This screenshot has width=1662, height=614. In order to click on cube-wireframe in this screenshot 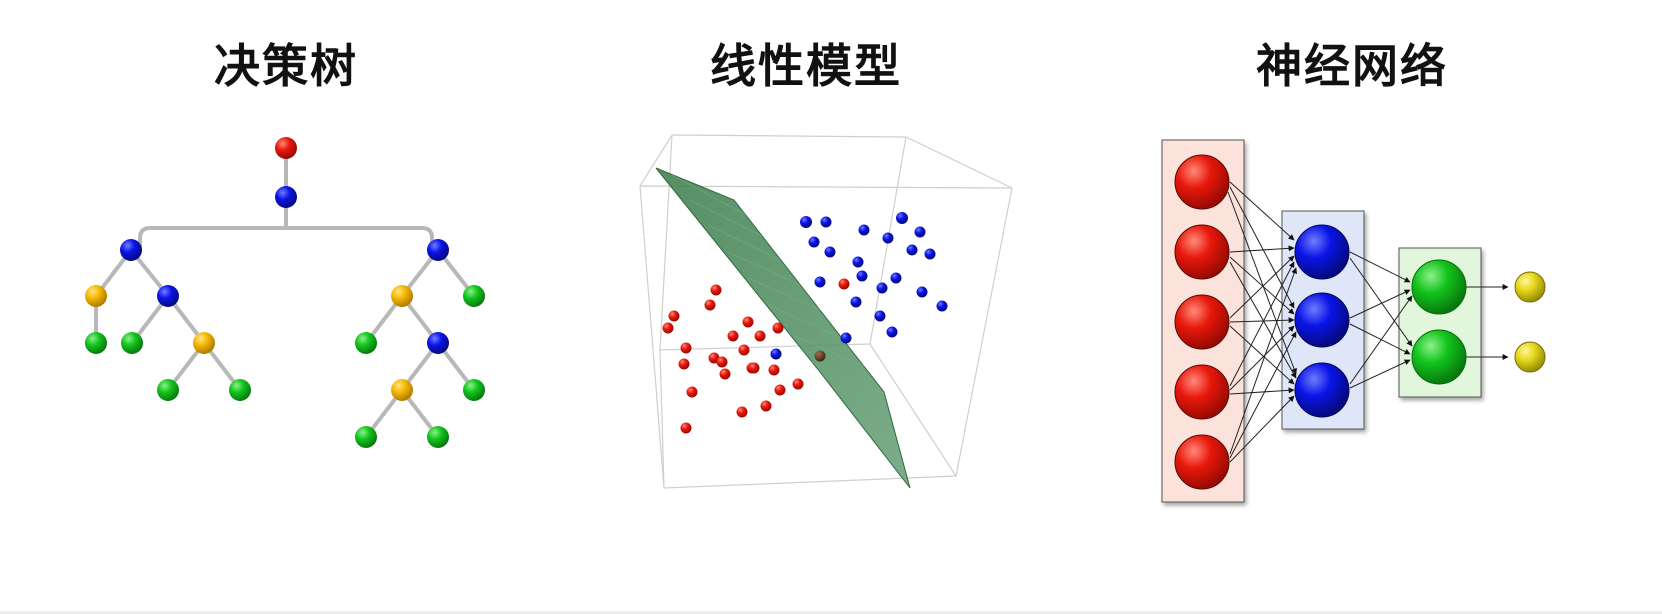, I will do `click(826, 311)`.